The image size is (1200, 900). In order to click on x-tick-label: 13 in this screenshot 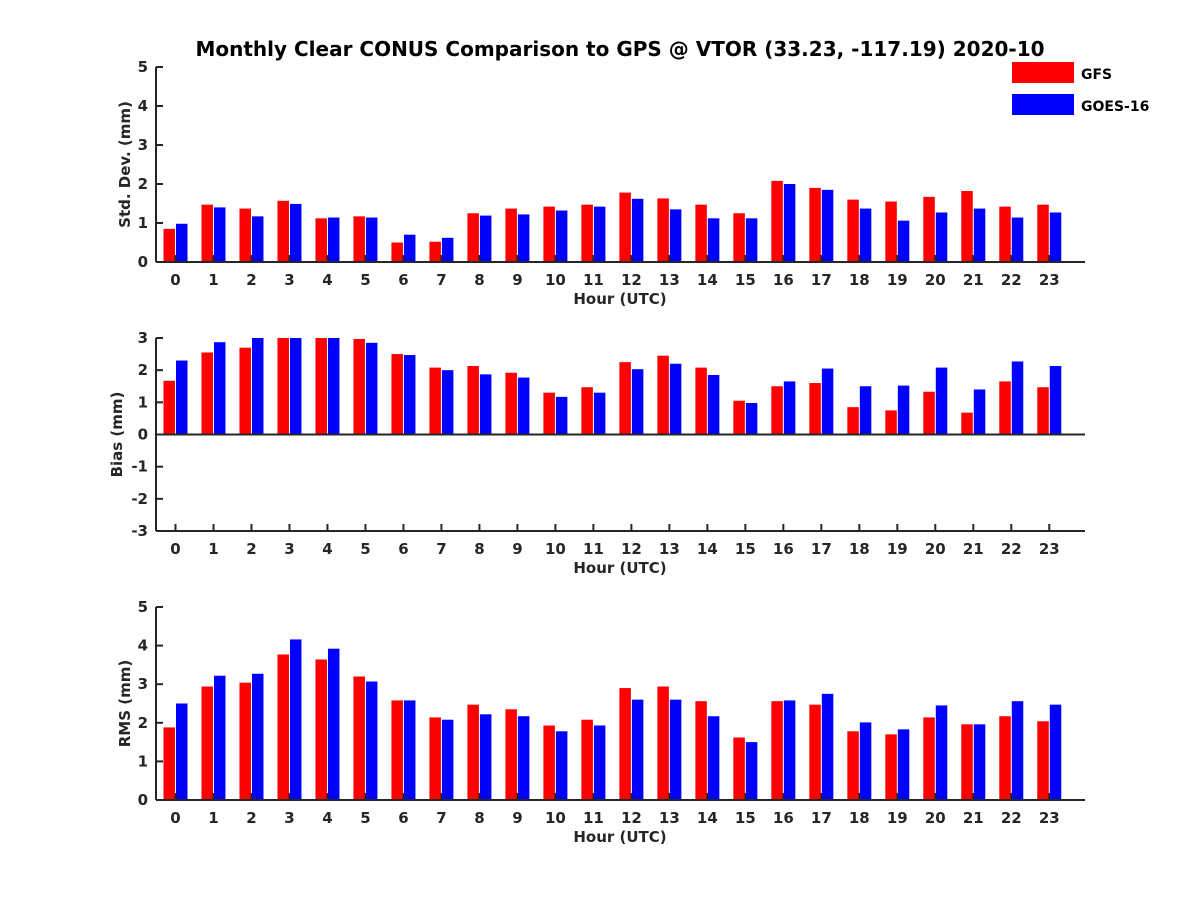, I will do `click(669, 818)`.